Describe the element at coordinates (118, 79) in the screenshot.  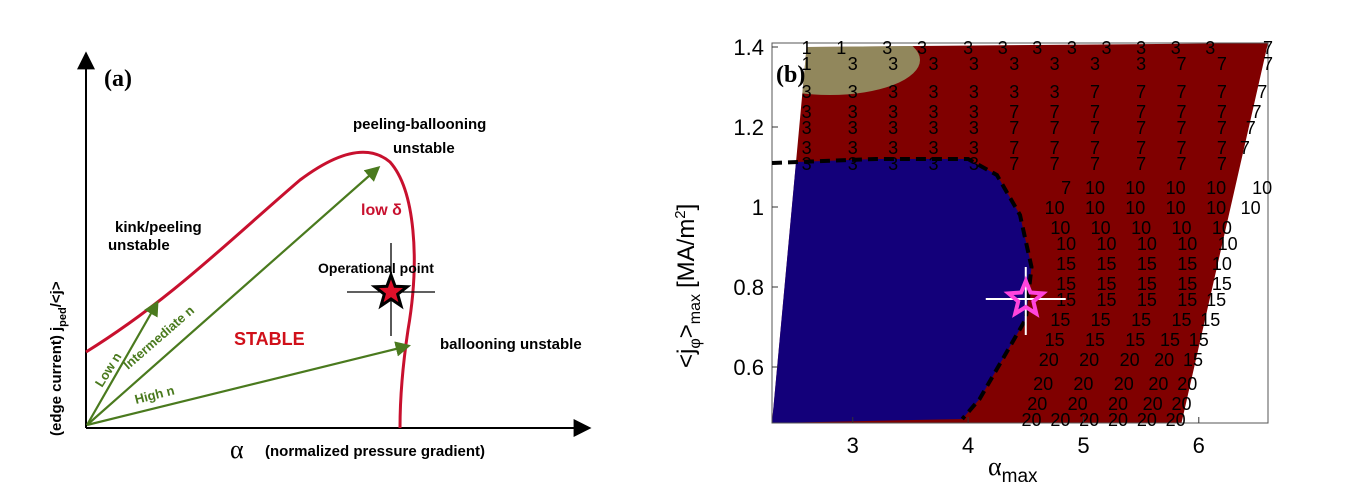
I see `panel-a-label: (a)` at that location.